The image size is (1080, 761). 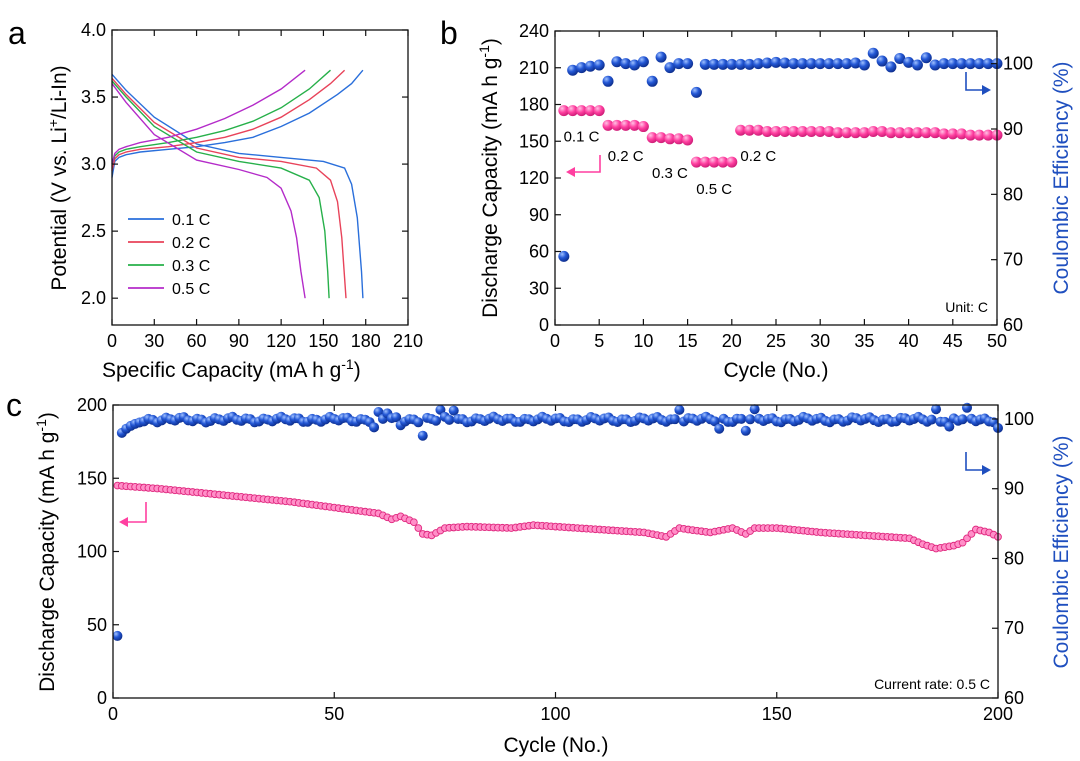 I want to click on legend-label: 0.1 C, so click(x=191, y=220).